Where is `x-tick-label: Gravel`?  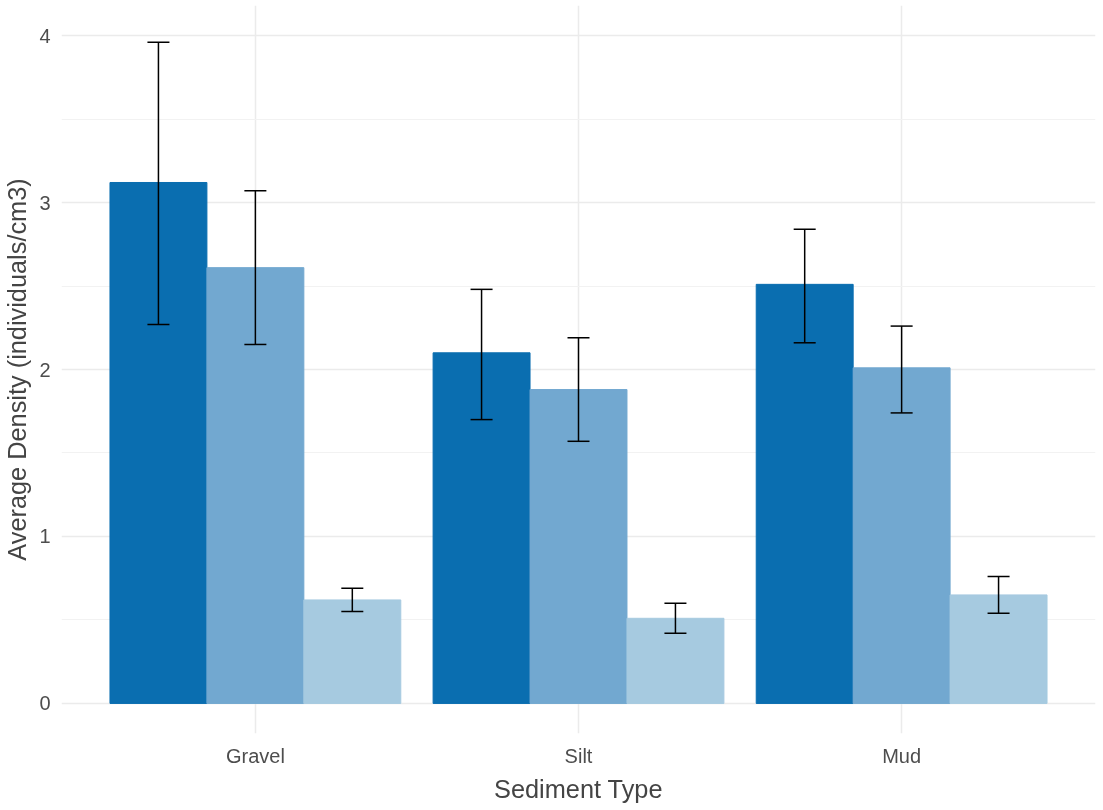
x-tick-label: Gravel is located at coordinates (255, 755).